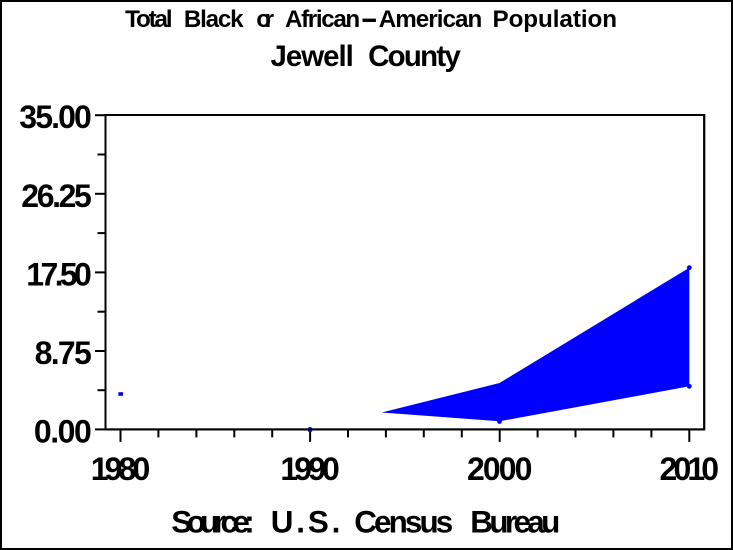 The width and height of the screenshot is (733, 550). What do you see at coordinates (63, 353) in the screenshot?
I see `svg-text: 8.75` at bounding box center [63, 353].